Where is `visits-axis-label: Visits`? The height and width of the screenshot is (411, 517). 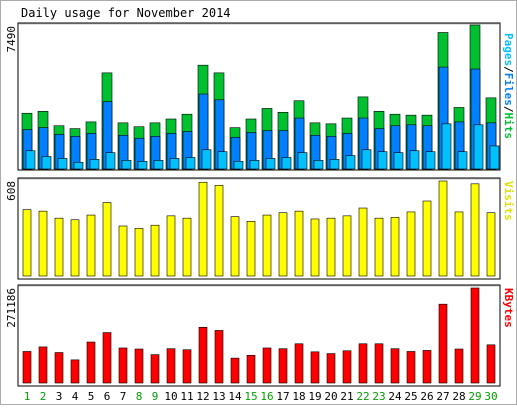
visits-axis-label: Visits is located at coordinates (508, 201).